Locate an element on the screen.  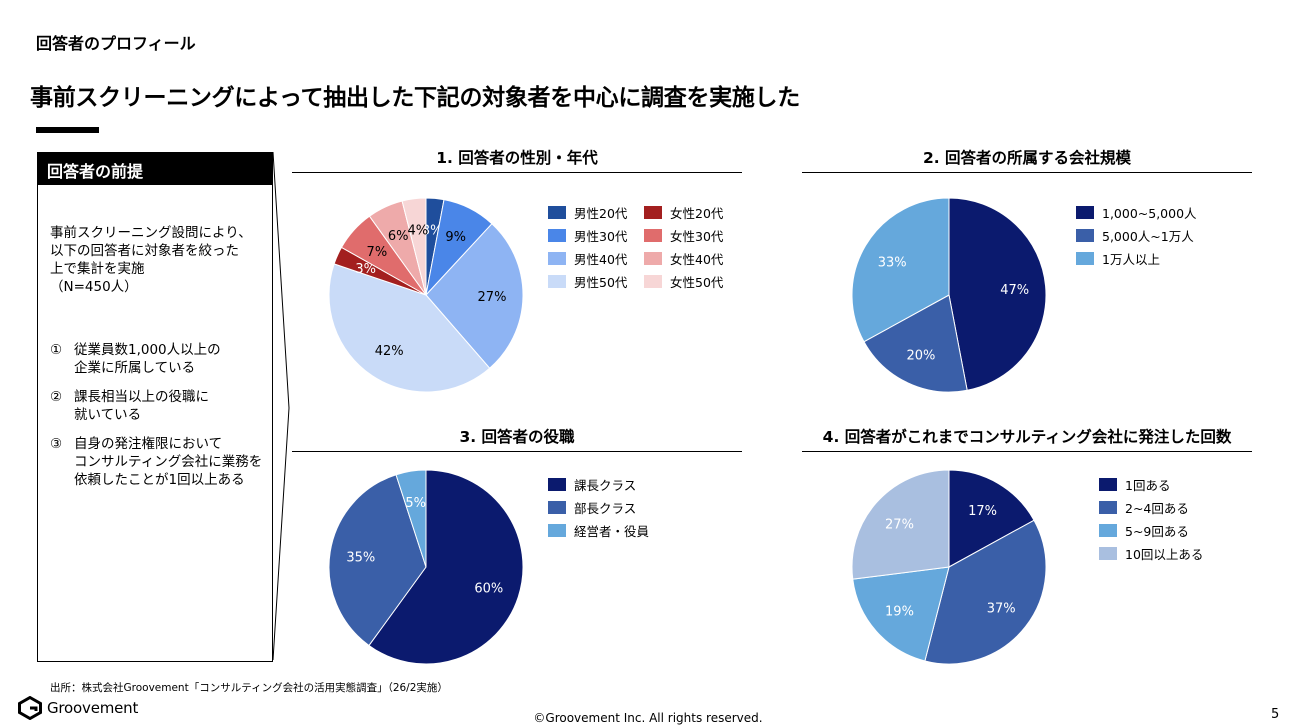
logo-text: Groovement is located at coordinates (93, 708).